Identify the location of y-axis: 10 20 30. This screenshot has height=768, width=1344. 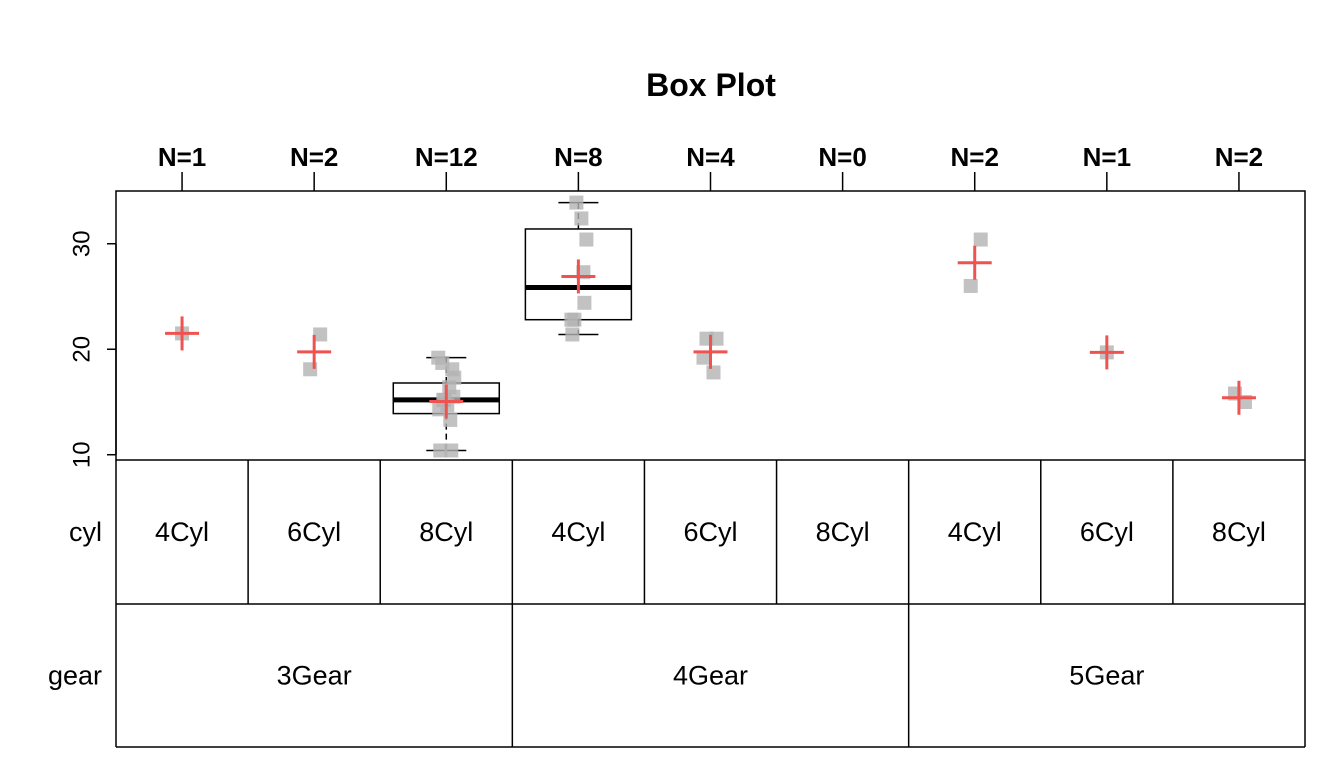
(93, 349).